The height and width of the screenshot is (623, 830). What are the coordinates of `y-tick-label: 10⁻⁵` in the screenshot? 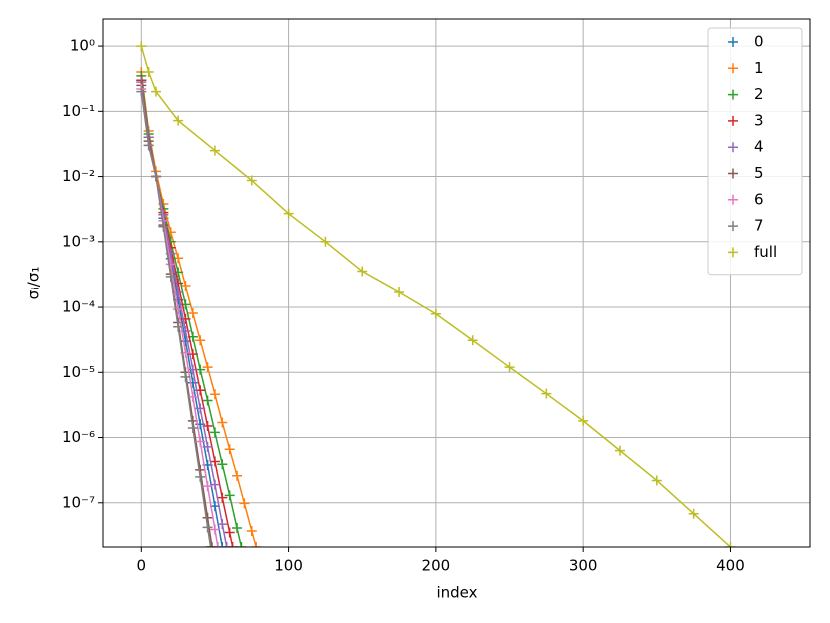 It's located at (78, 372).